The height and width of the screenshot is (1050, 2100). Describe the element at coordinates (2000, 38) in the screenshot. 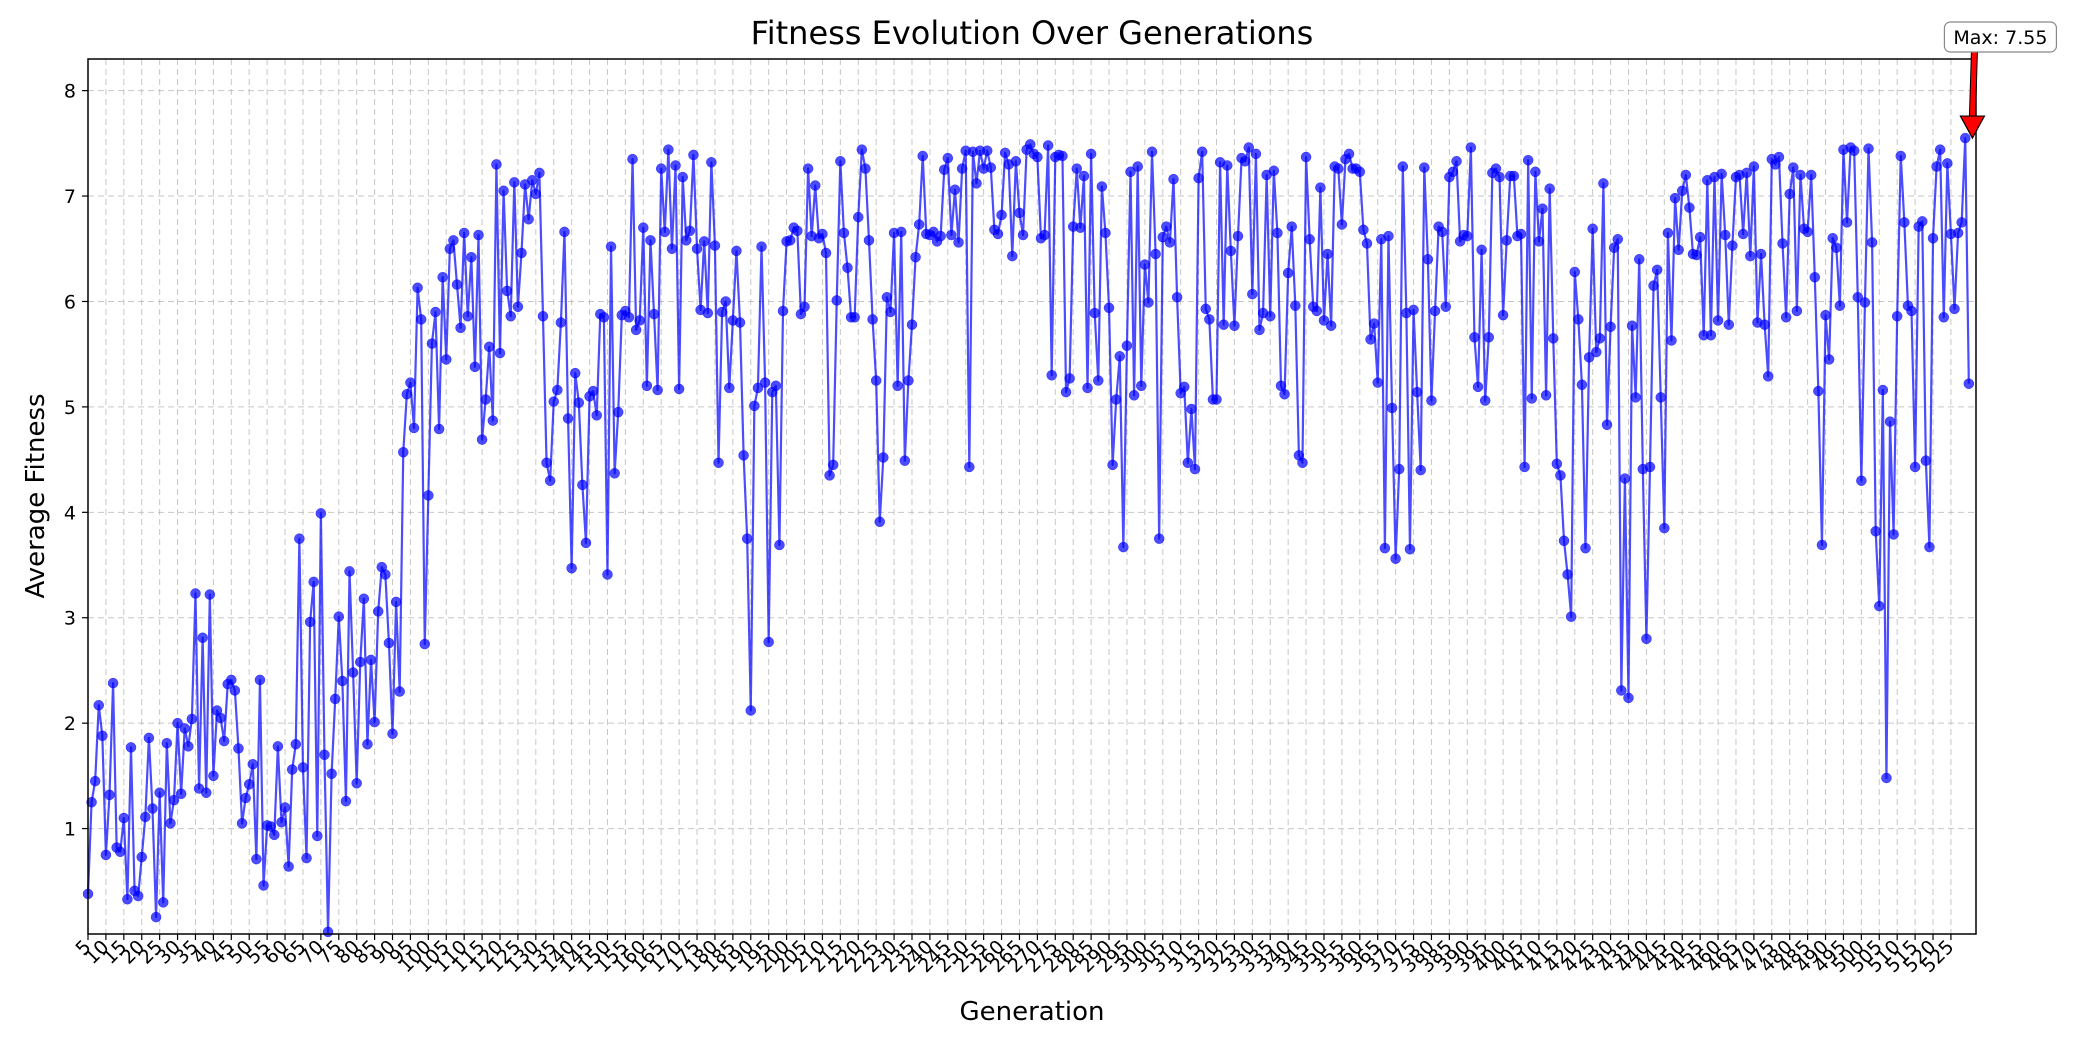

I see `annotation-text: Max: 7.55` at that location.